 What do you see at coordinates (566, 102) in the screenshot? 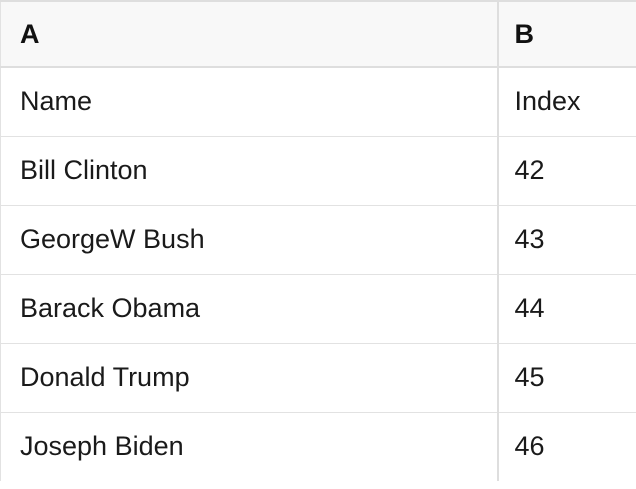
I see `cell-b1: Index` at bounding box center [566, 102].